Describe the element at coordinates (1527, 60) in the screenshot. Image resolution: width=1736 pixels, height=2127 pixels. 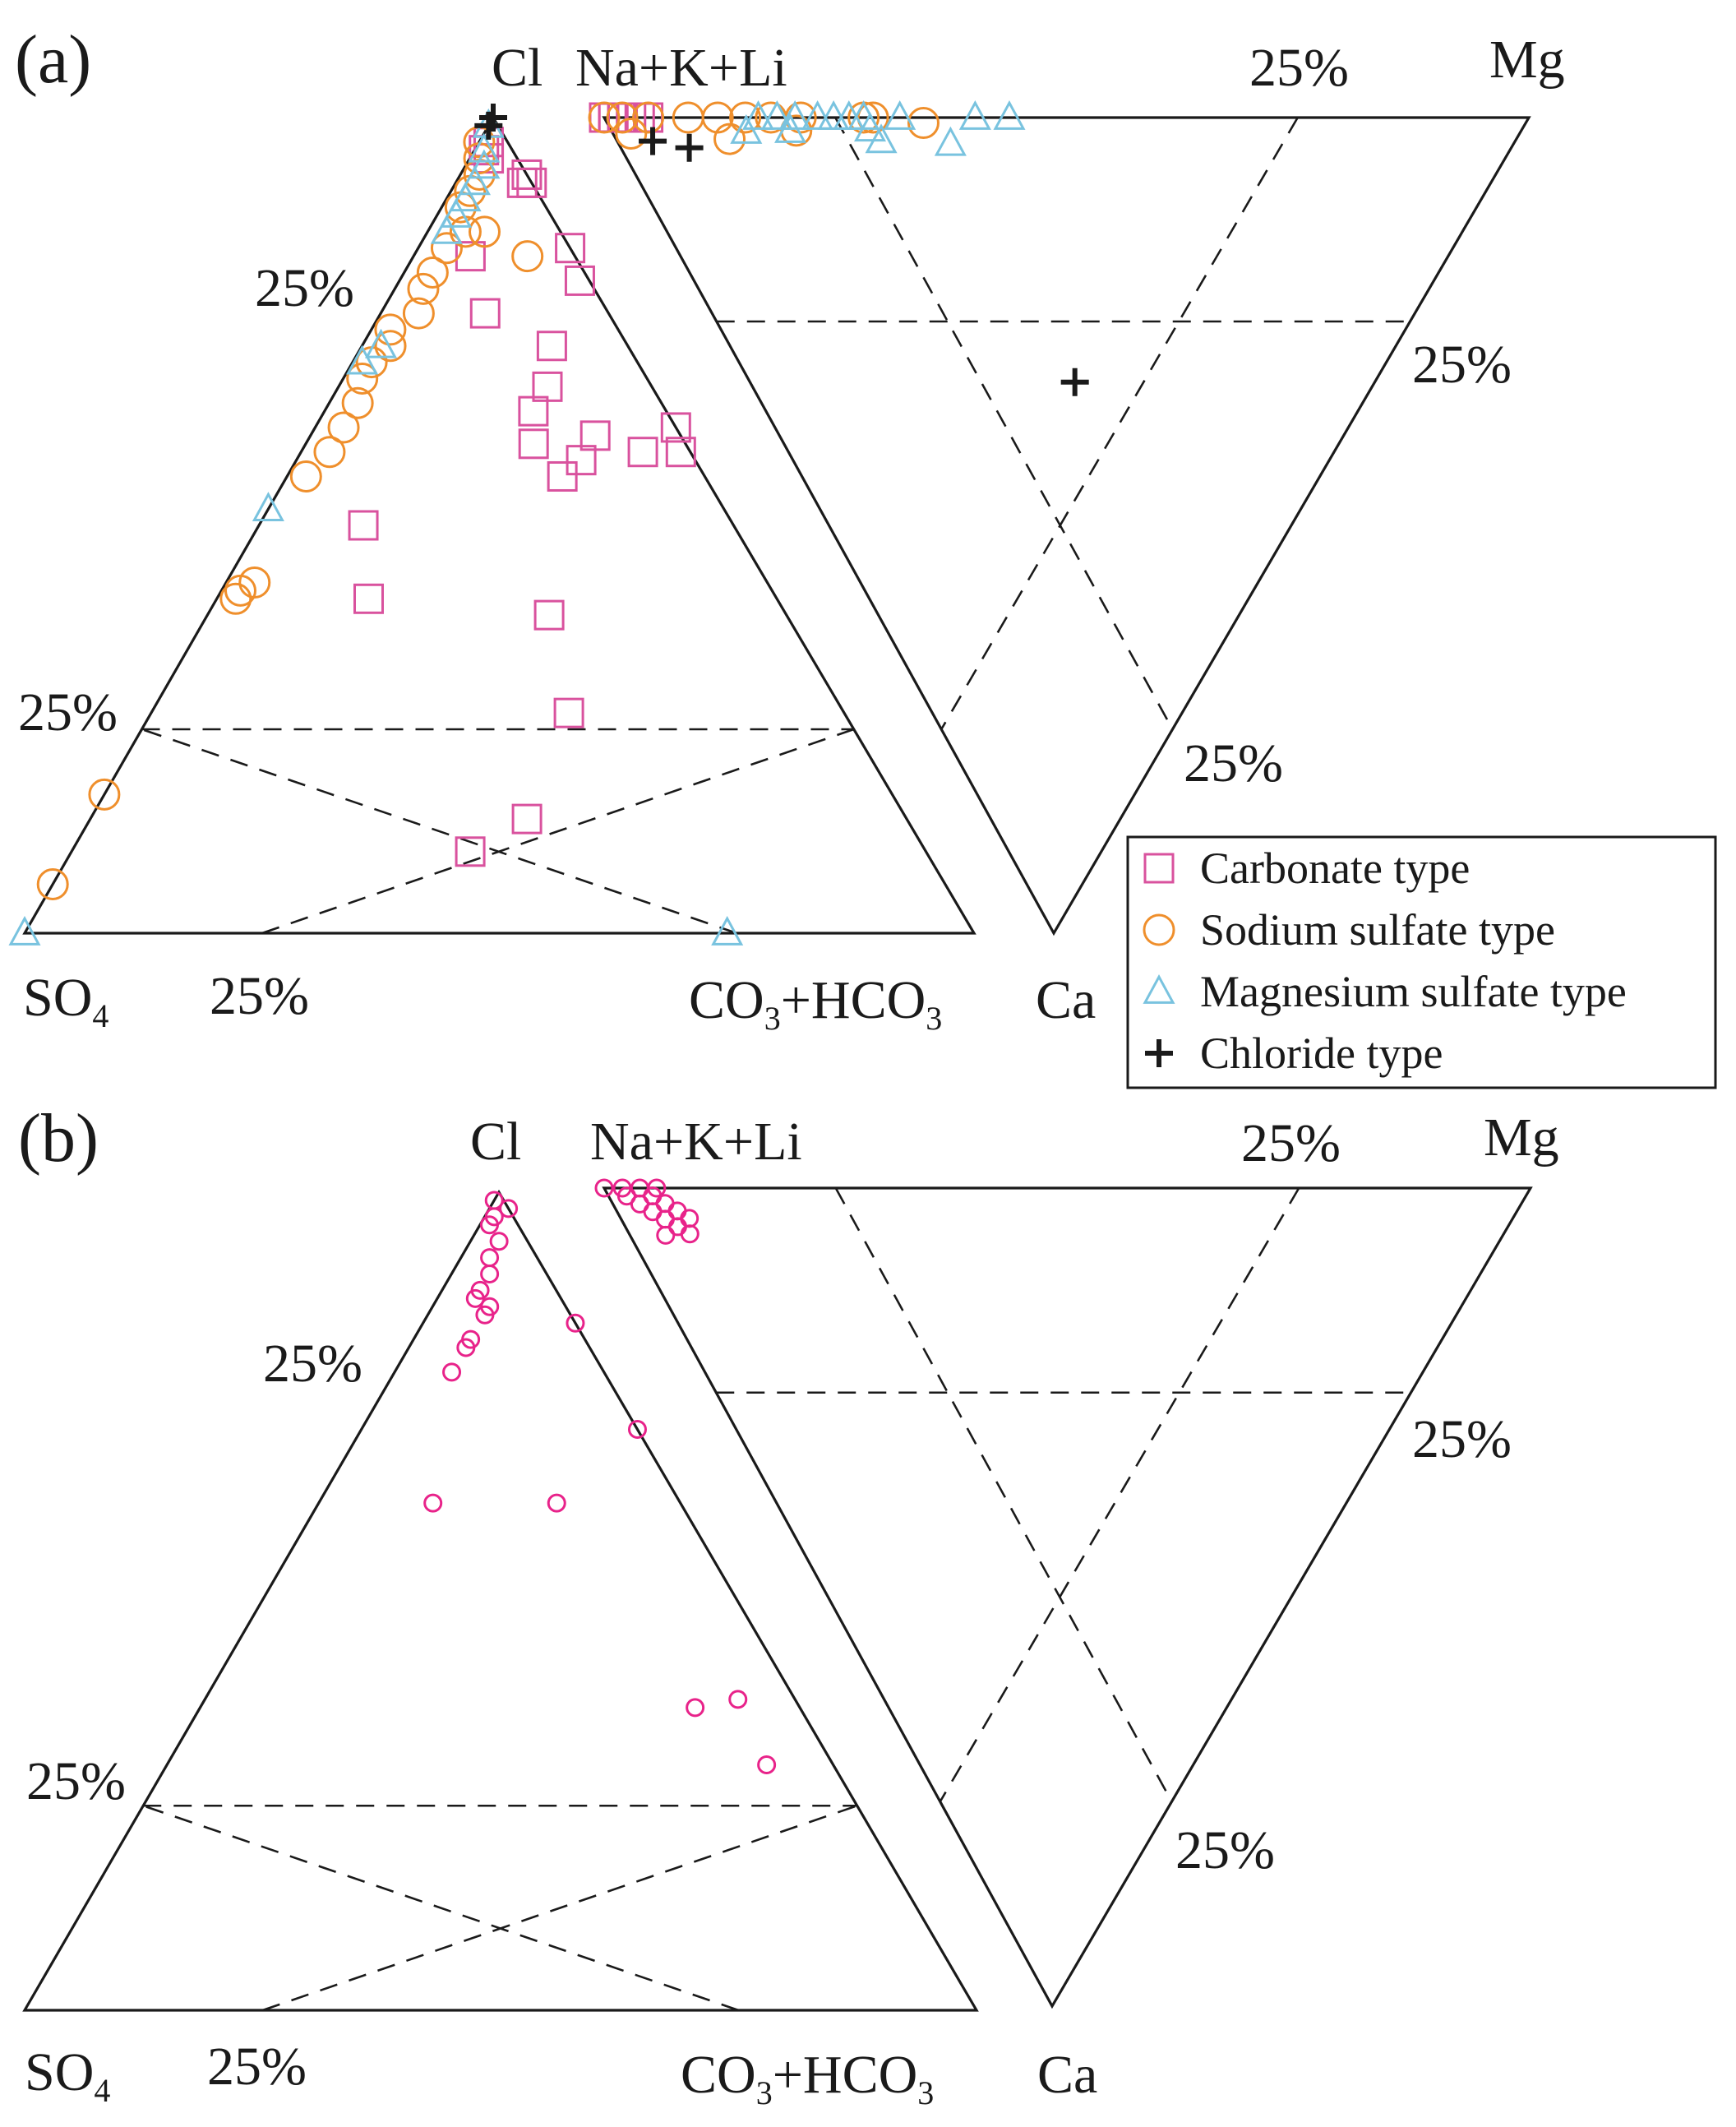
I see `cation-apex-label-mg: Mg` at that location.